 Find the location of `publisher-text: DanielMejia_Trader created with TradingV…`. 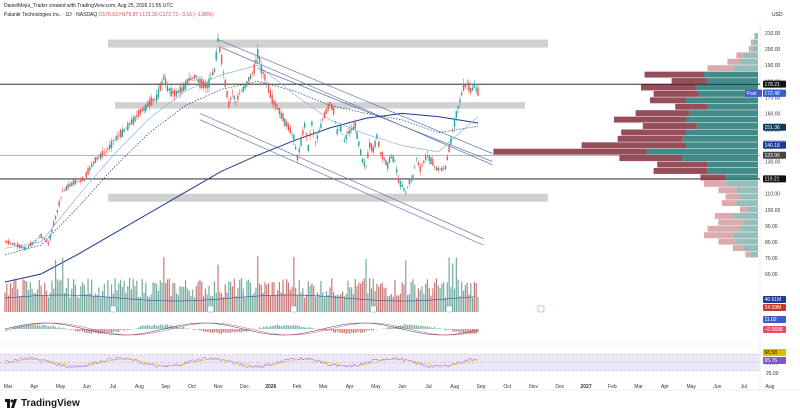

publisher-text: DanielMejia_Trader created with TradingV… is located at coordinates (88, 6).